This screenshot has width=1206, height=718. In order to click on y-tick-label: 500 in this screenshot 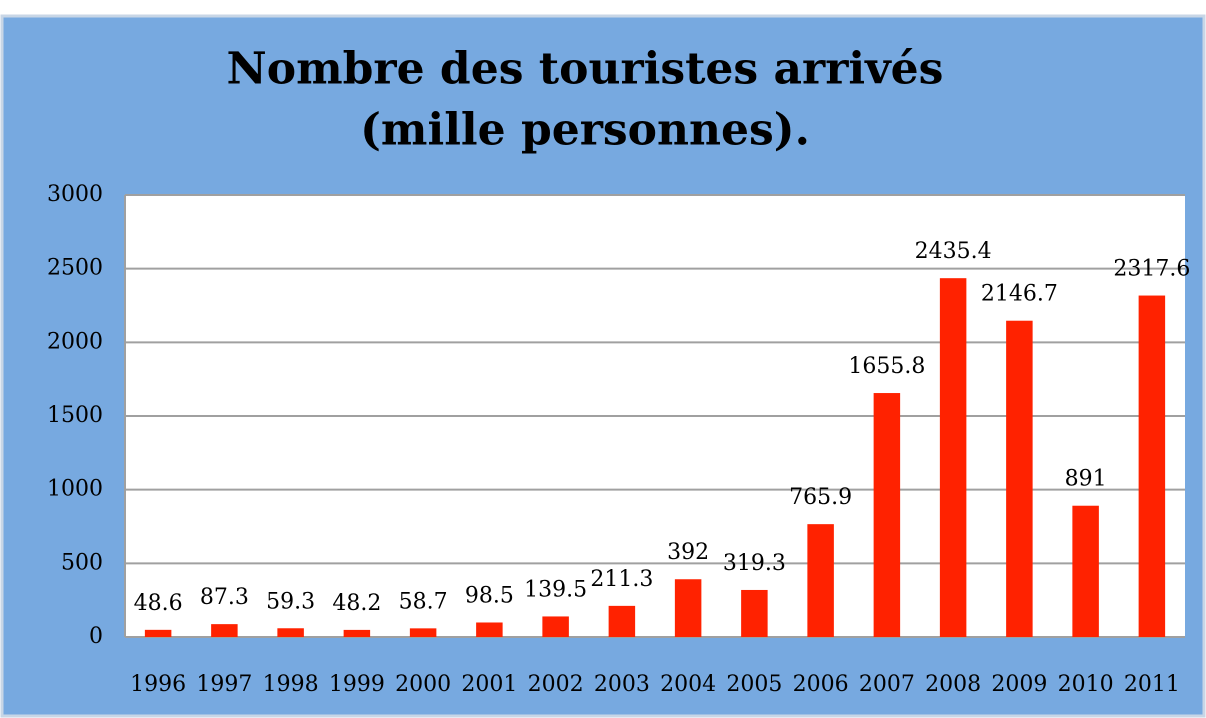, I will do `click(82, 562)`.